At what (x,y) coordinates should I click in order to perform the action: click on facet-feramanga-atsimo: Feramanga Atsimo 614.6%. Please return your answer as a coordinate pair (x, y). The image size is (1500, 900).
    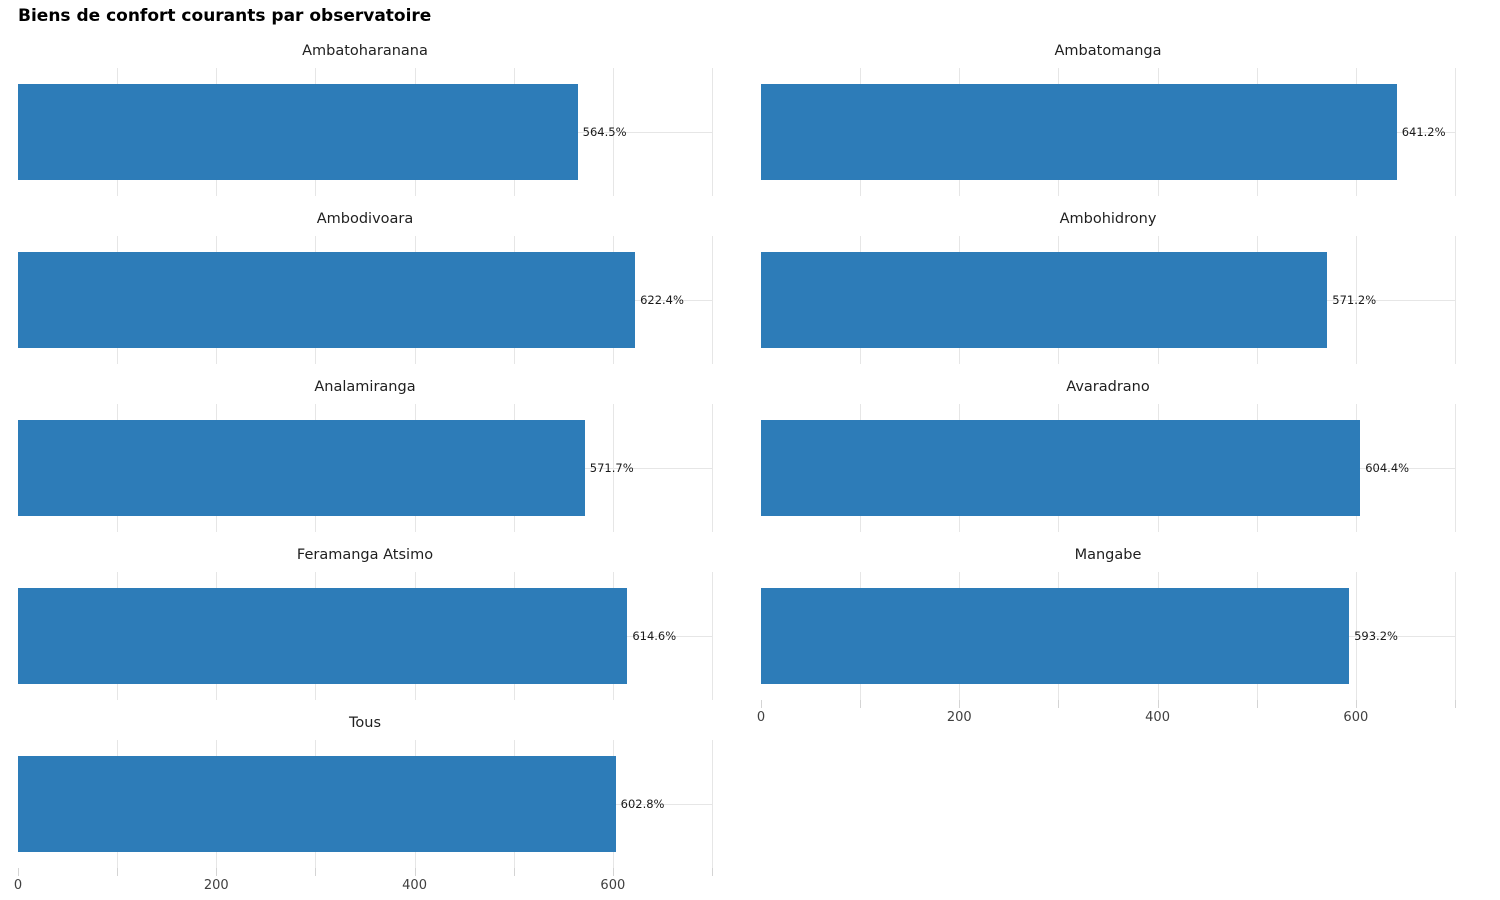
    Looking at the image, I should click on (365, 621).